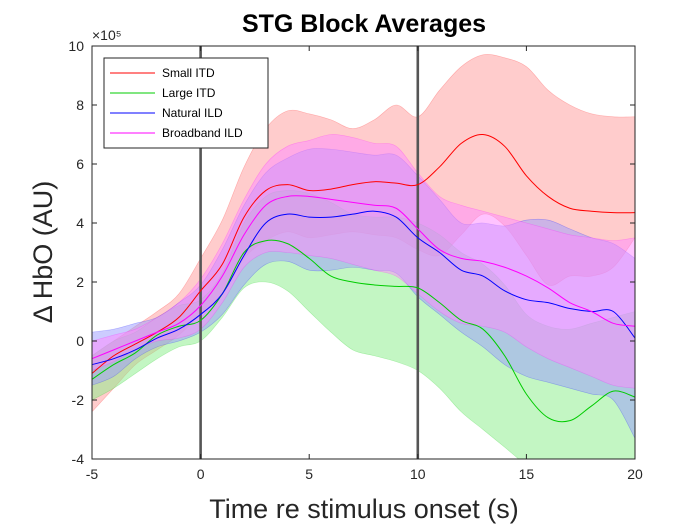  I want to click on y-tick-label: -4, so click(78, 459).